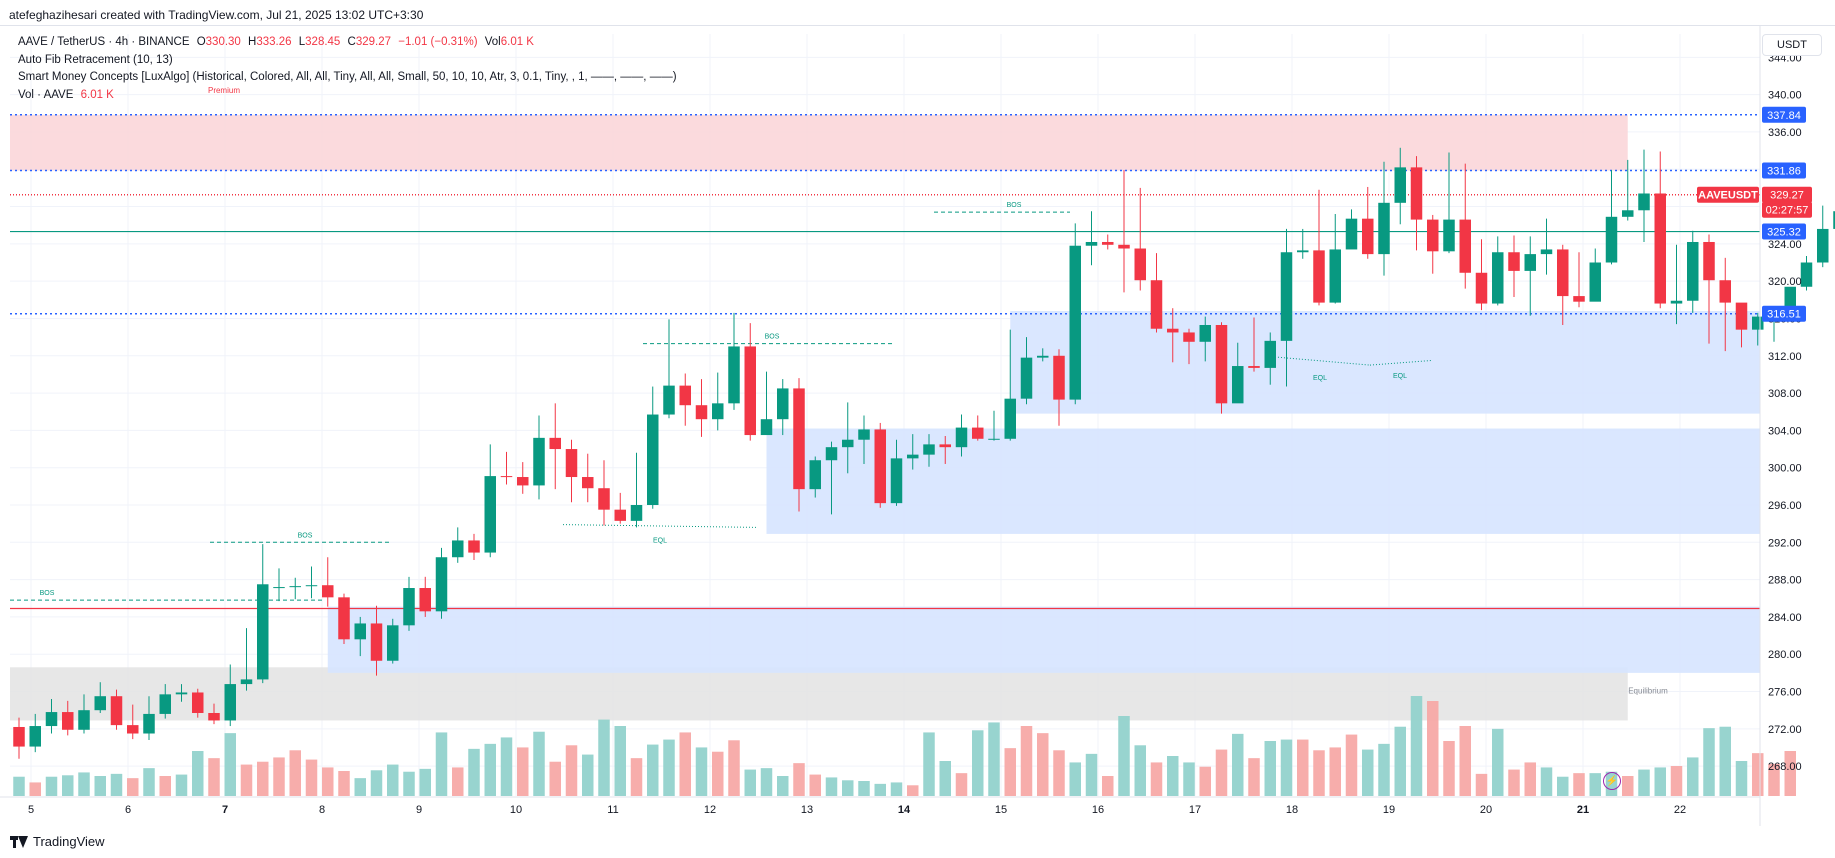 This screenshot has height=858, width=1835. Describe the element at coordinates (1785, 543) in the screenshot. I see `price-tick: 292.00` at that location.